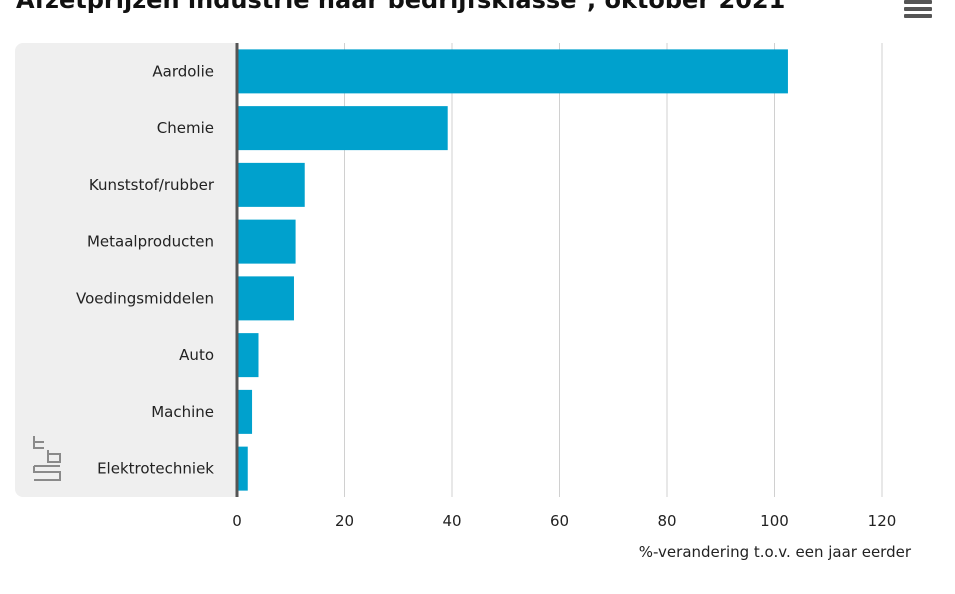  I want to click on category-label: Kunststof/rubber, so click(152, 185).